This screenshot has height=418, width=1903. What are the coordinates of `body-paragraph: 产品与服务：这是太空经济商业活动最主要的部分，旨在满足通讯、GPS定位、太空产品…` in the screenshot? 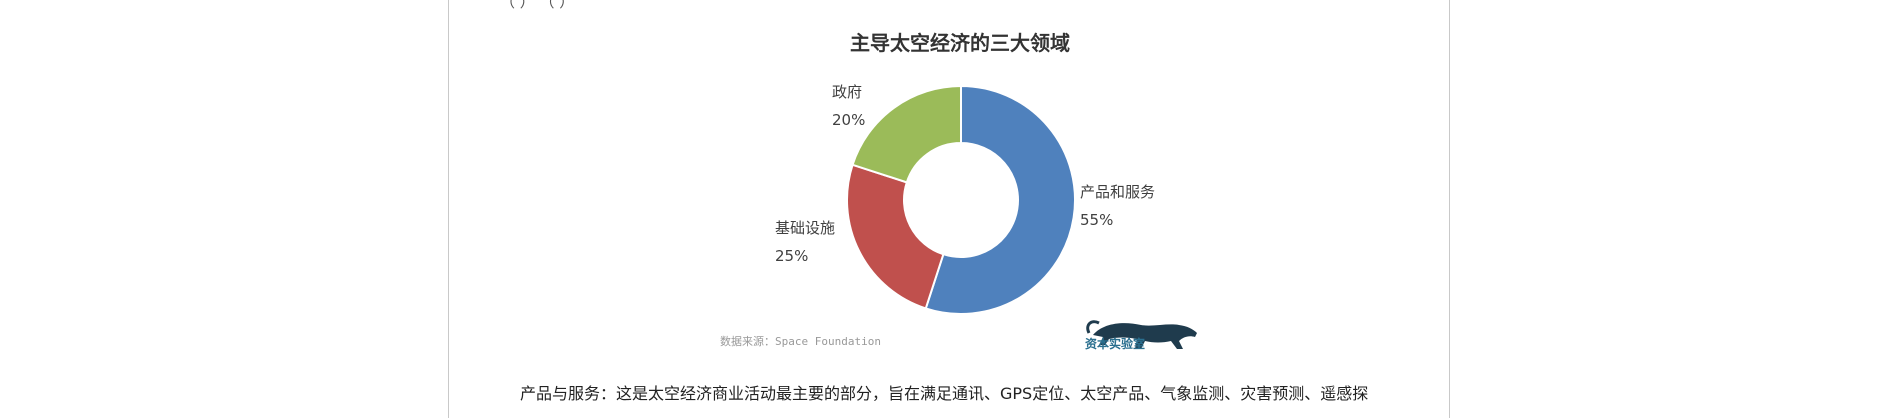 It's located at (944, 393).